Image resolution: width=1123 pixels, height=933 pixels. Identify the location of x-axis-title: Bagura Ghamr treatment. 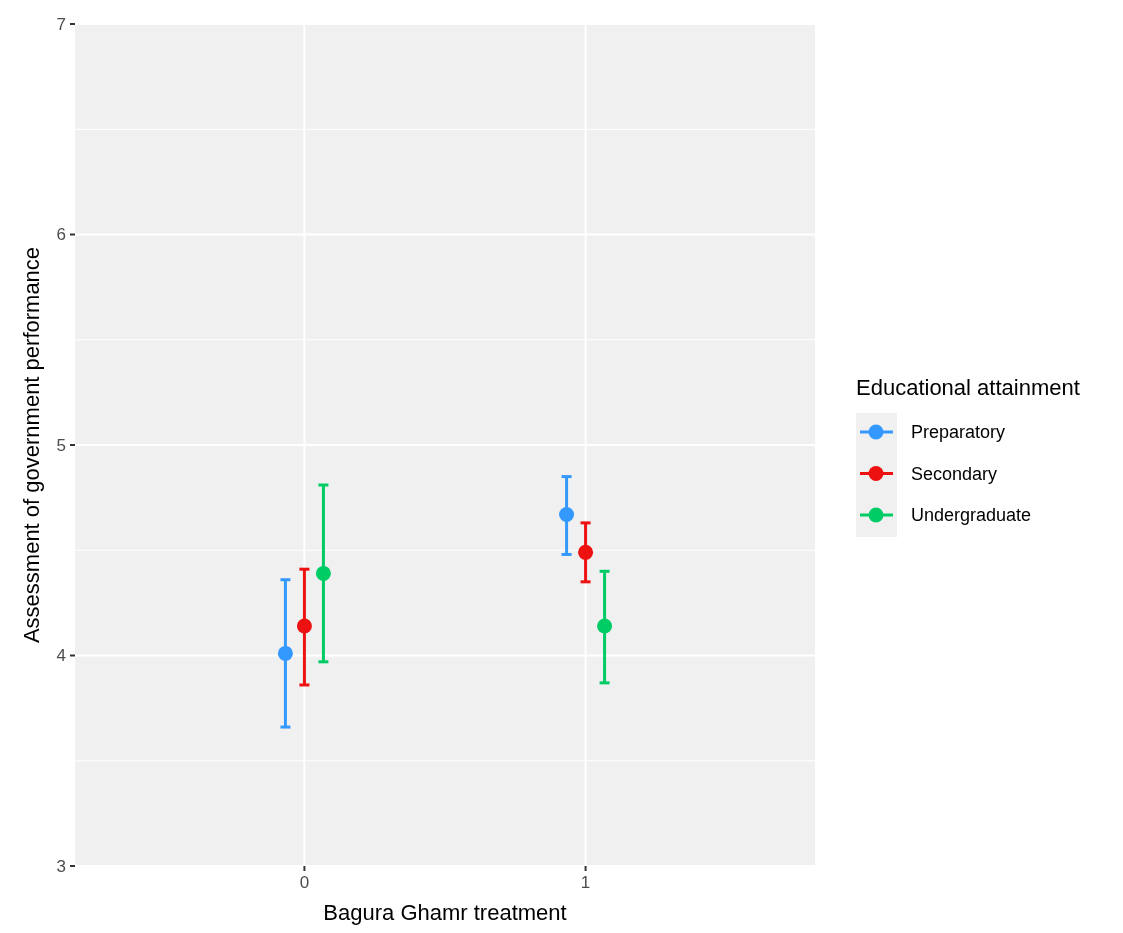
(445, 912).